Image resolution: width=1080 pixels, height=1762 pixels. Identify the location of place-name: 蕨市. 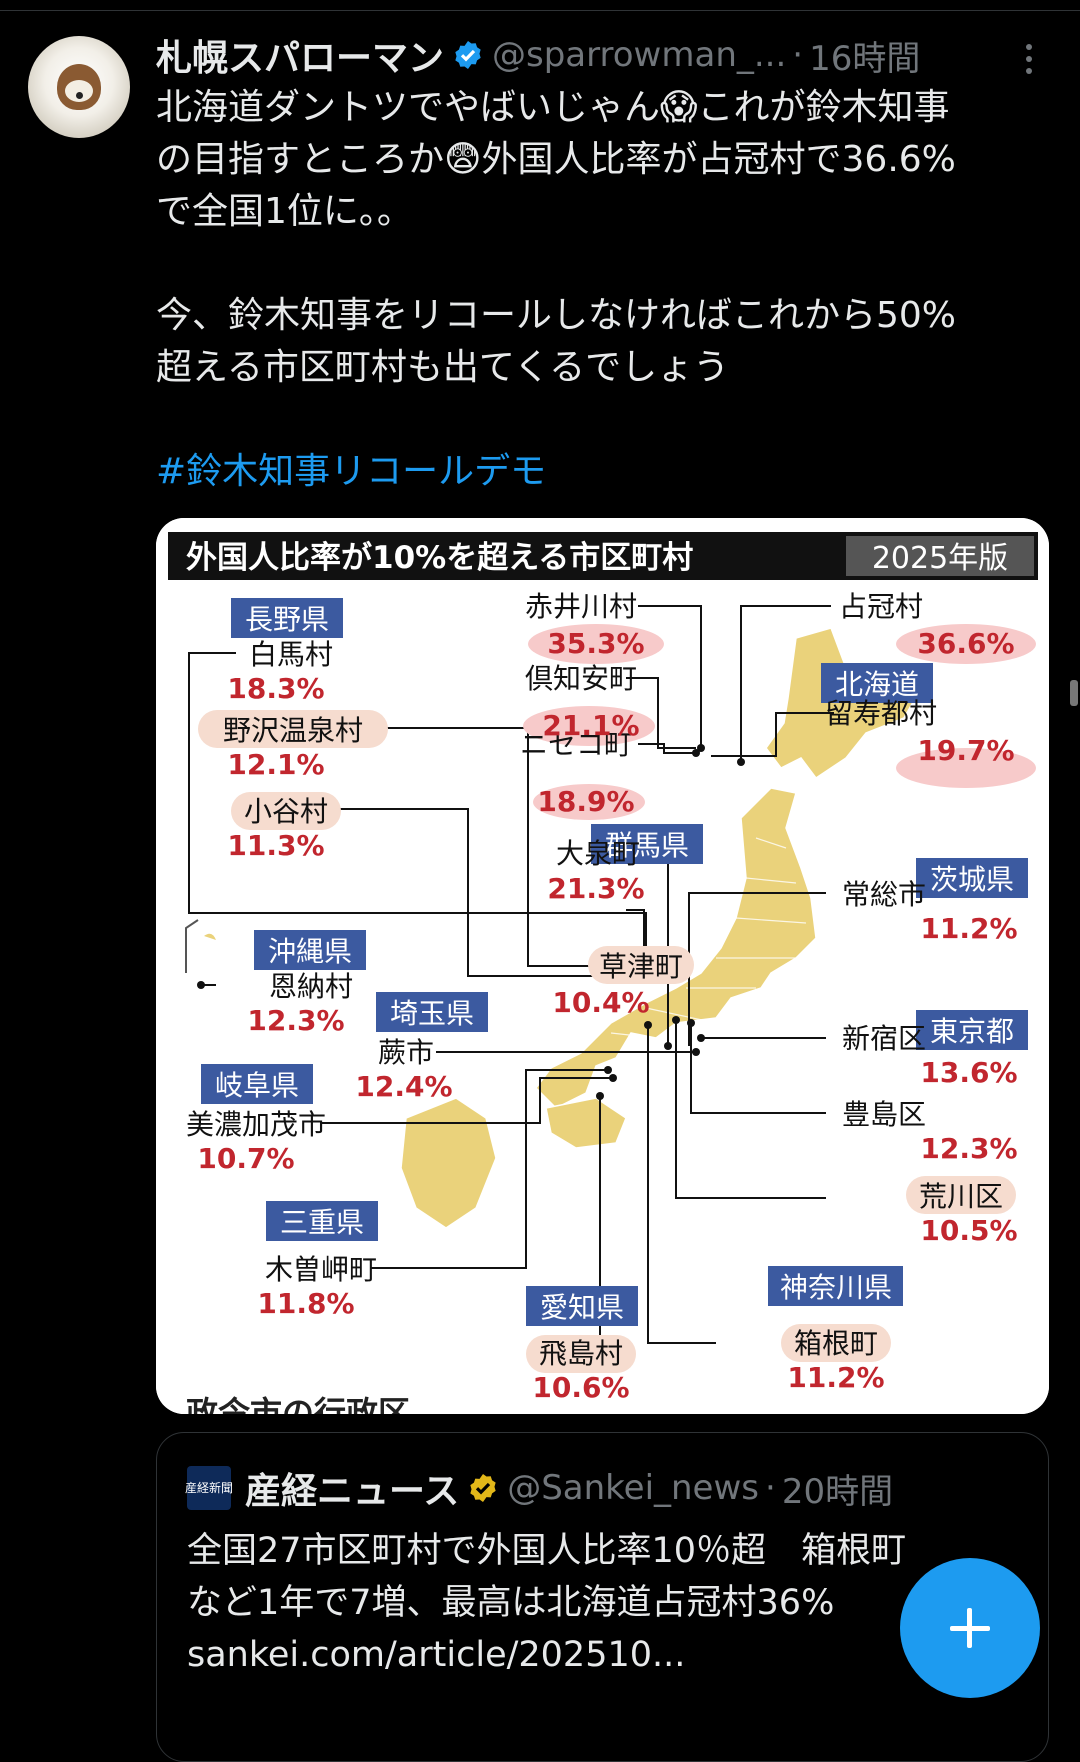
(406, 1052).